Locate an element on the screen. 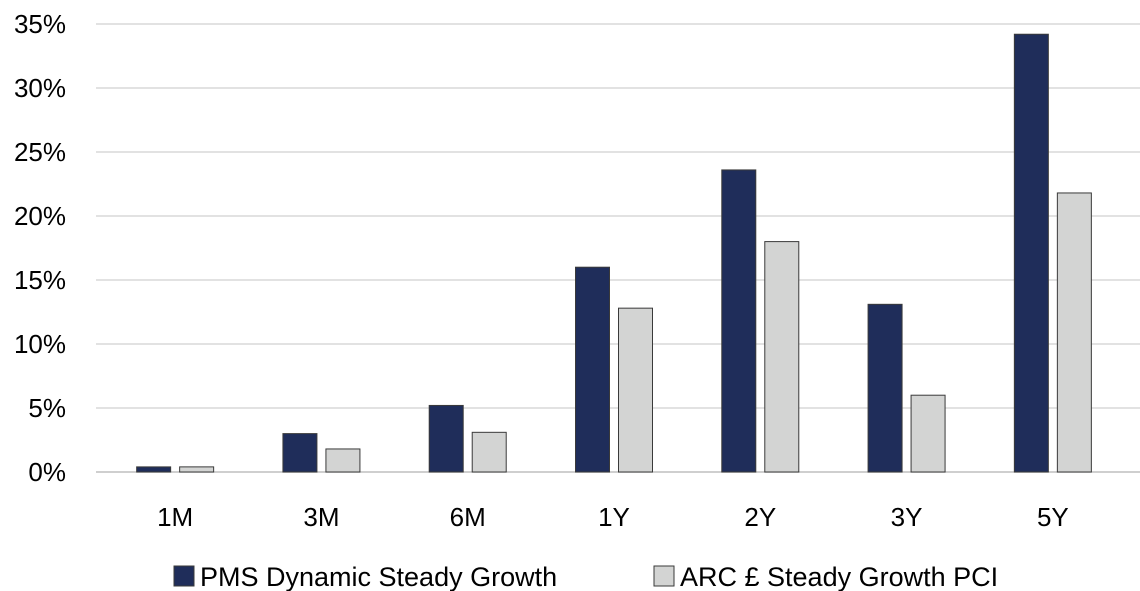  x-tick-label: 3M is located at coordinates (321, 517).